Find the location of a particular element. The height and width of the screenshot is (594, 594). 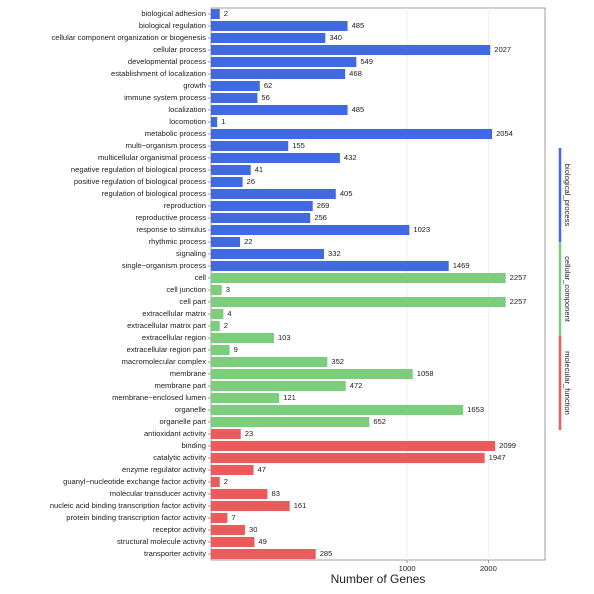

y-tick-label: receptor activity is located at coordinates (179, 529).